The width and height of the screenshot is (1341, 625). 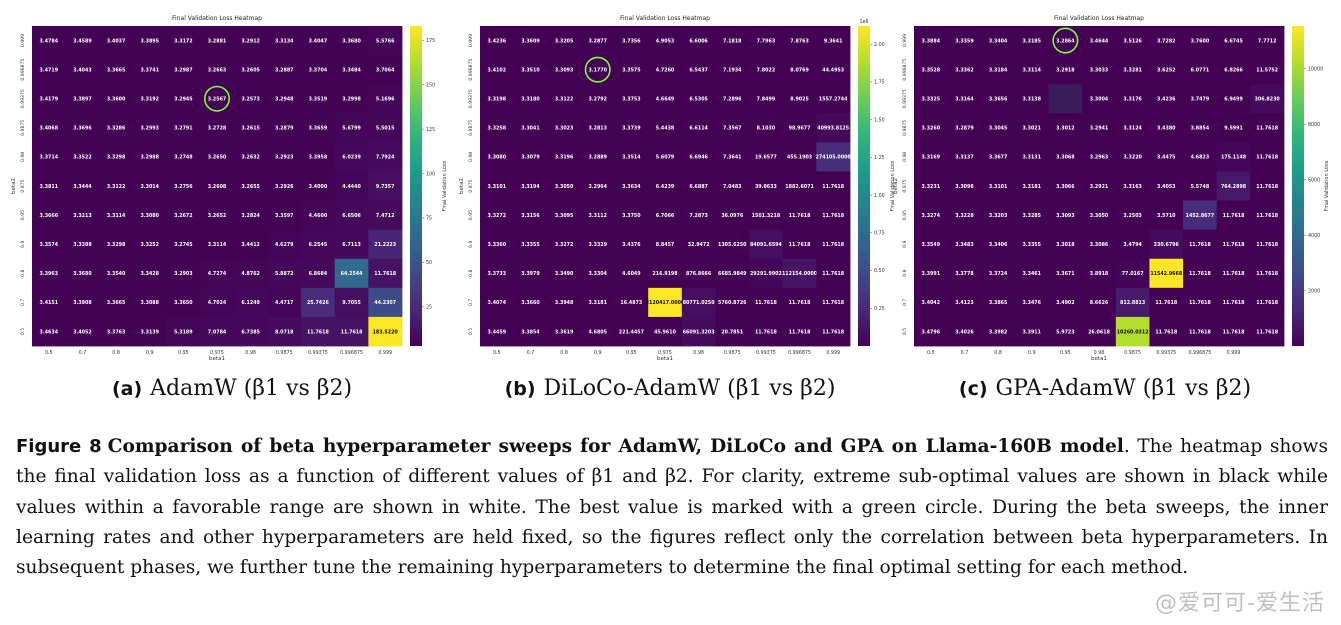 What do you see at coordinates (1031, 216) in the screenshot?
I see `cell-label: 3.3285` at bounding box center [1031, 216].